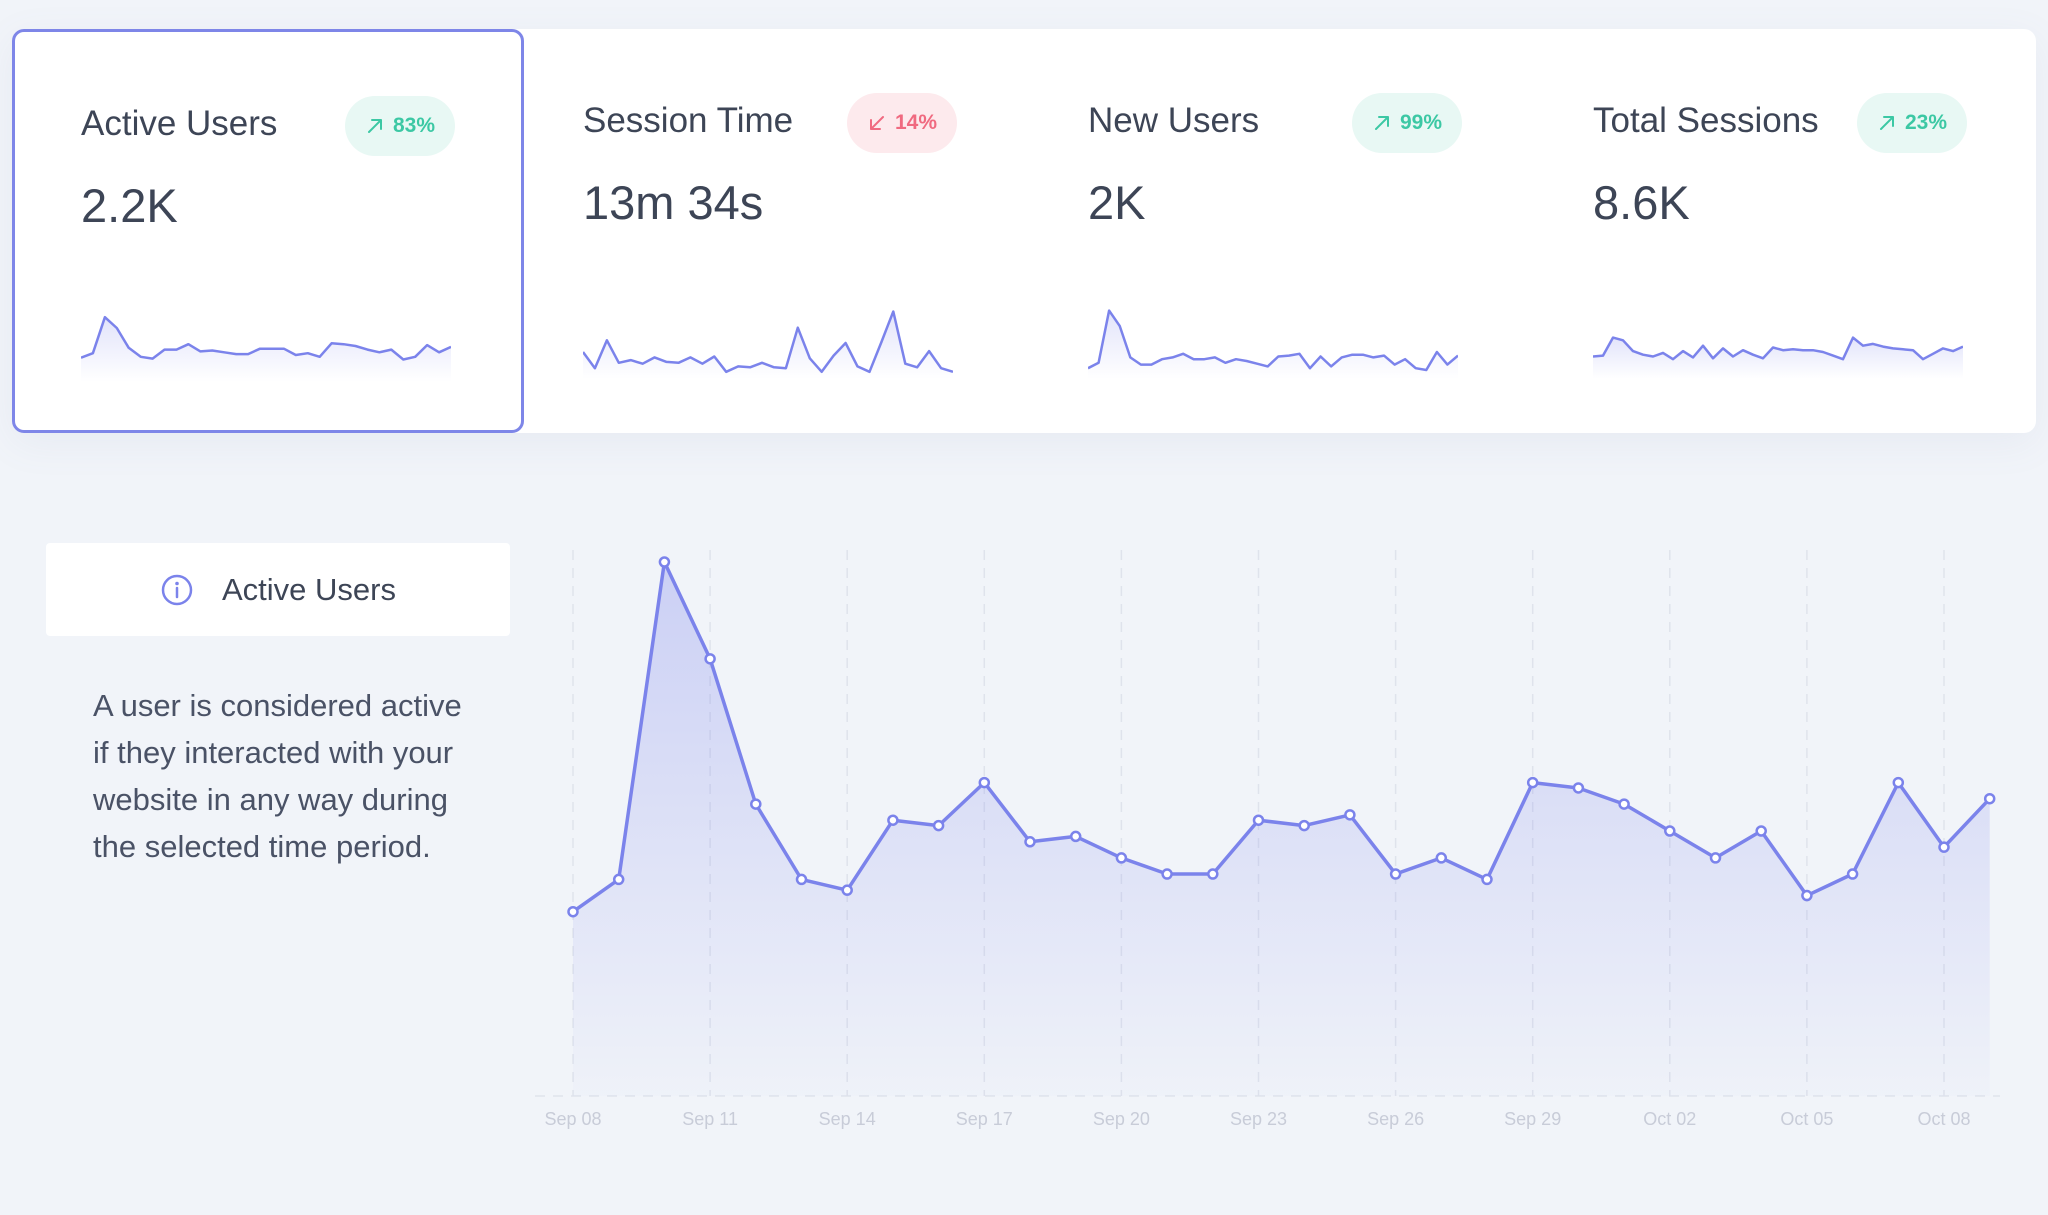 This screenshot has width=2048, height=1215. Describe the element at coordinates (572, 1119) in the screenshot. I see `x-tick-label: Sep 08` at that location.